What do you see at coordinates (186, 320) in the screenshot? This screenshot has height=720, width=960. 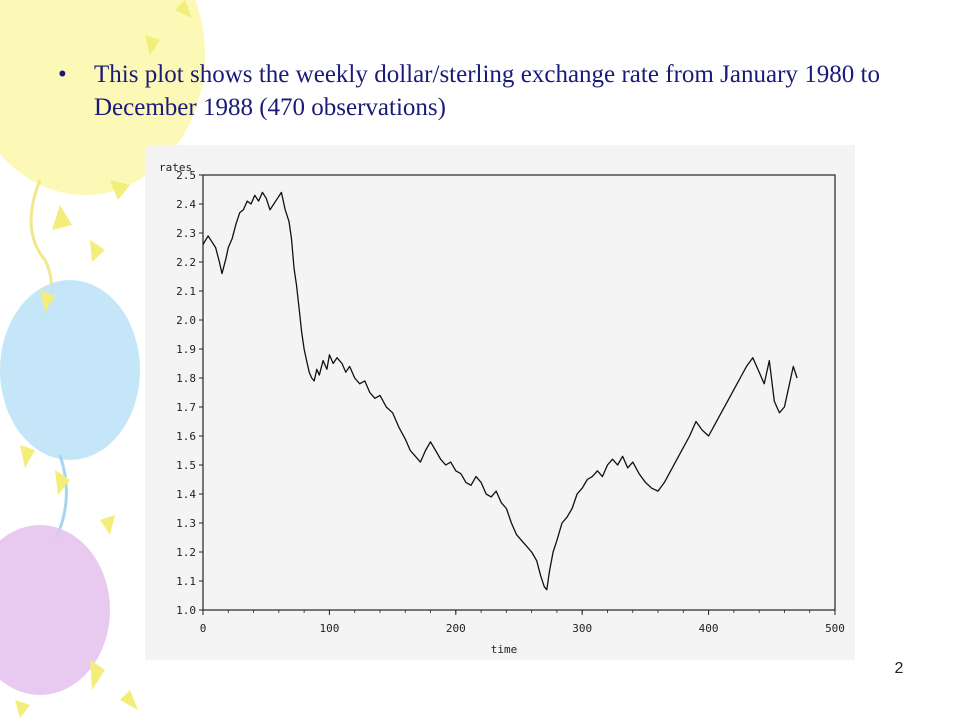 I see `y-tick-label: 2.0` at bounding box center [186, 320].